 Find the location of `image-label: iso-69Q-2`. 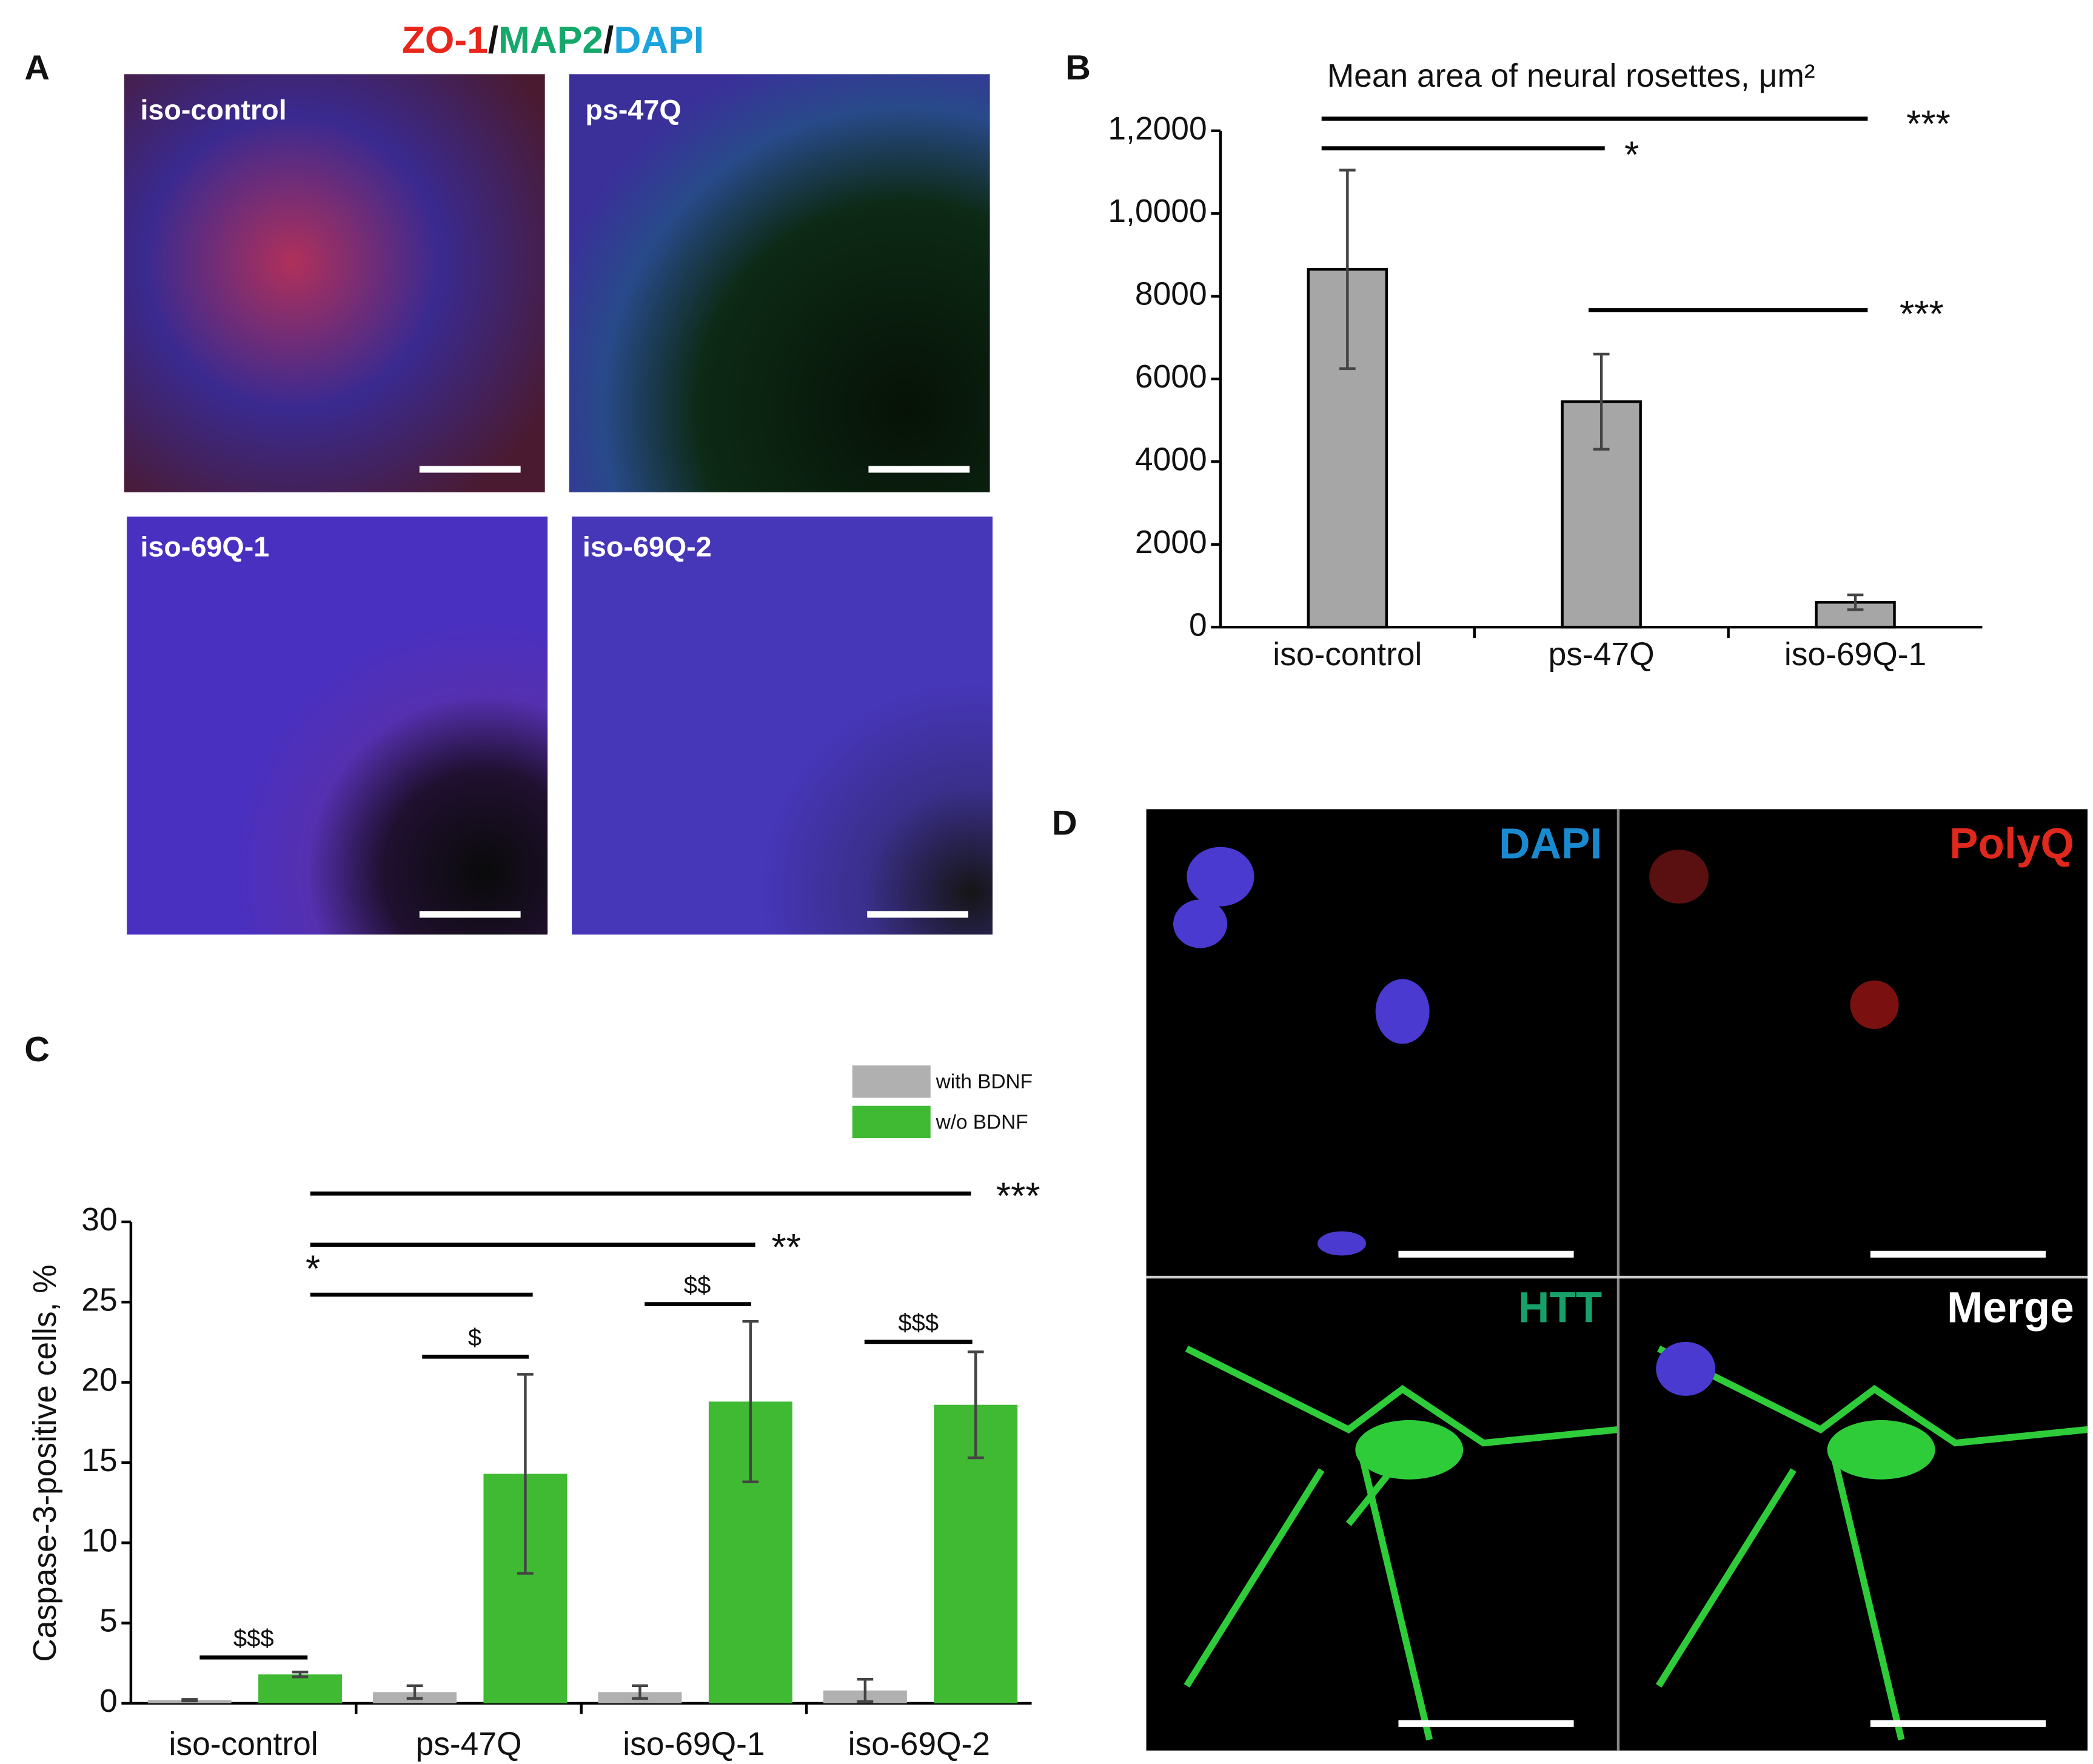

image-label: iso-69Q-2 is located at coordinates (648, 547).